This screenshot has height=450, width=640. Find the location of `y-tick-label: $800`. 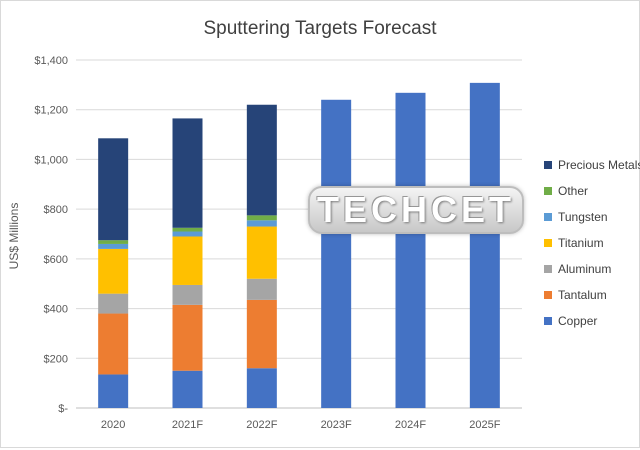

y-tick-label: $800 is located at coordinates (56, 210).